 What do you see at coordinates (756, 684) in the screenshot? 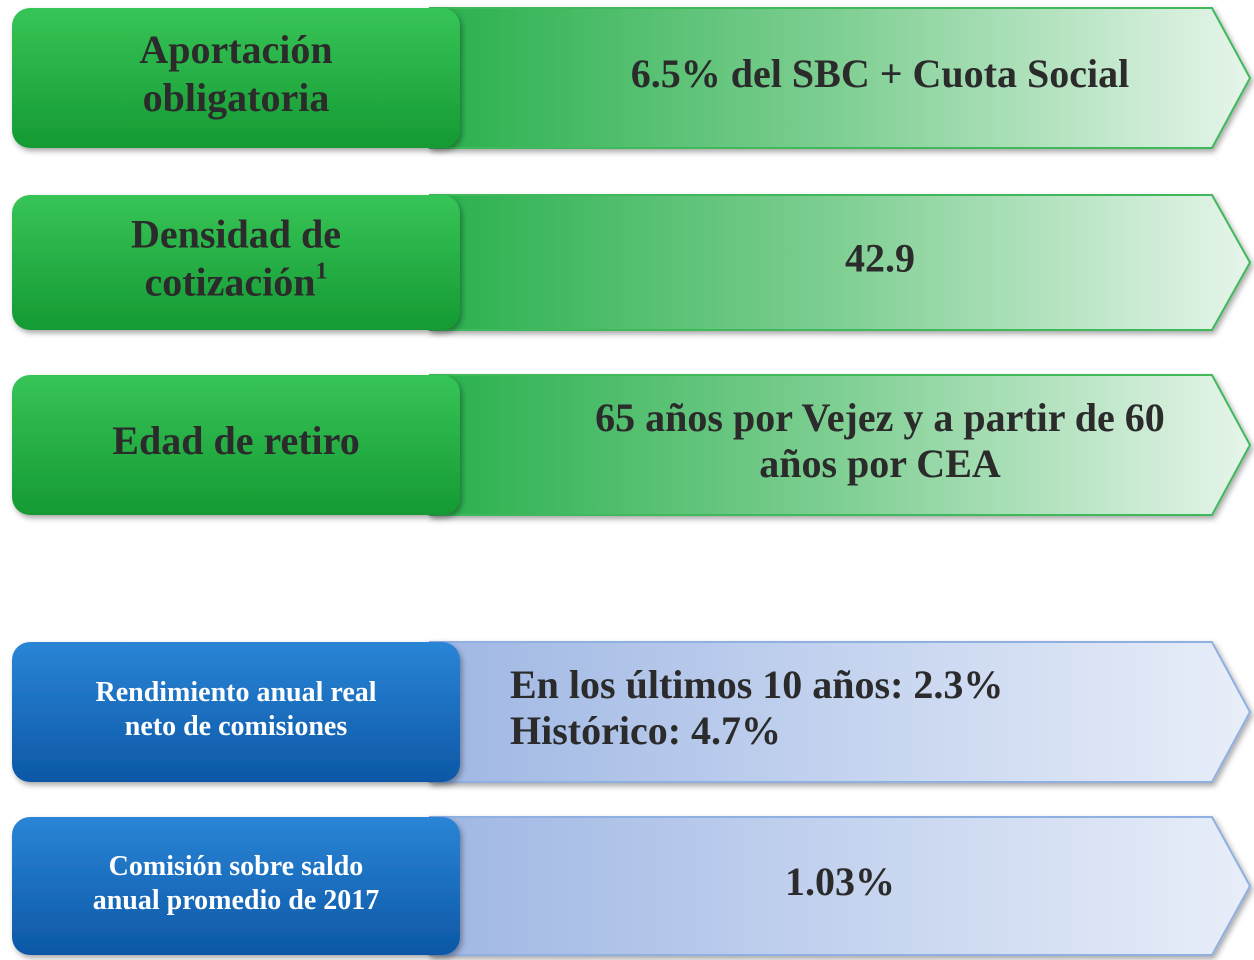
I see `value: En los últimos 10 años: 2.3%` at bounding box center [756, 684].